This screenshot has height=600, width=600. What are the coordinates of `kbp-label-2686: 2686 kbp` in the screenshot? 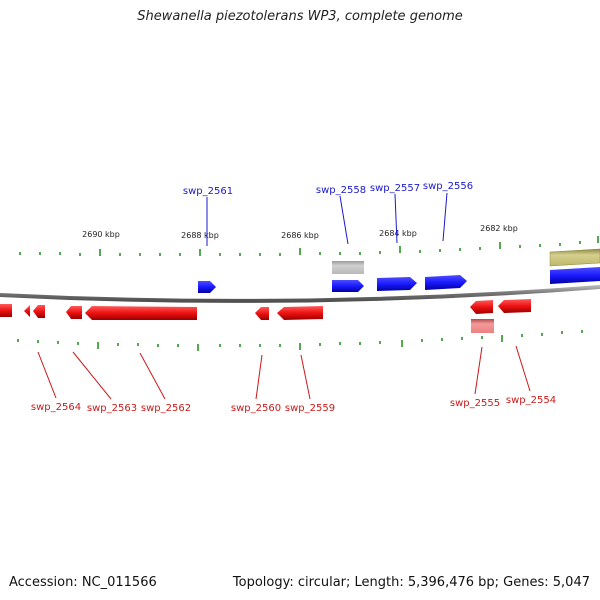 It's located at (300, 235).